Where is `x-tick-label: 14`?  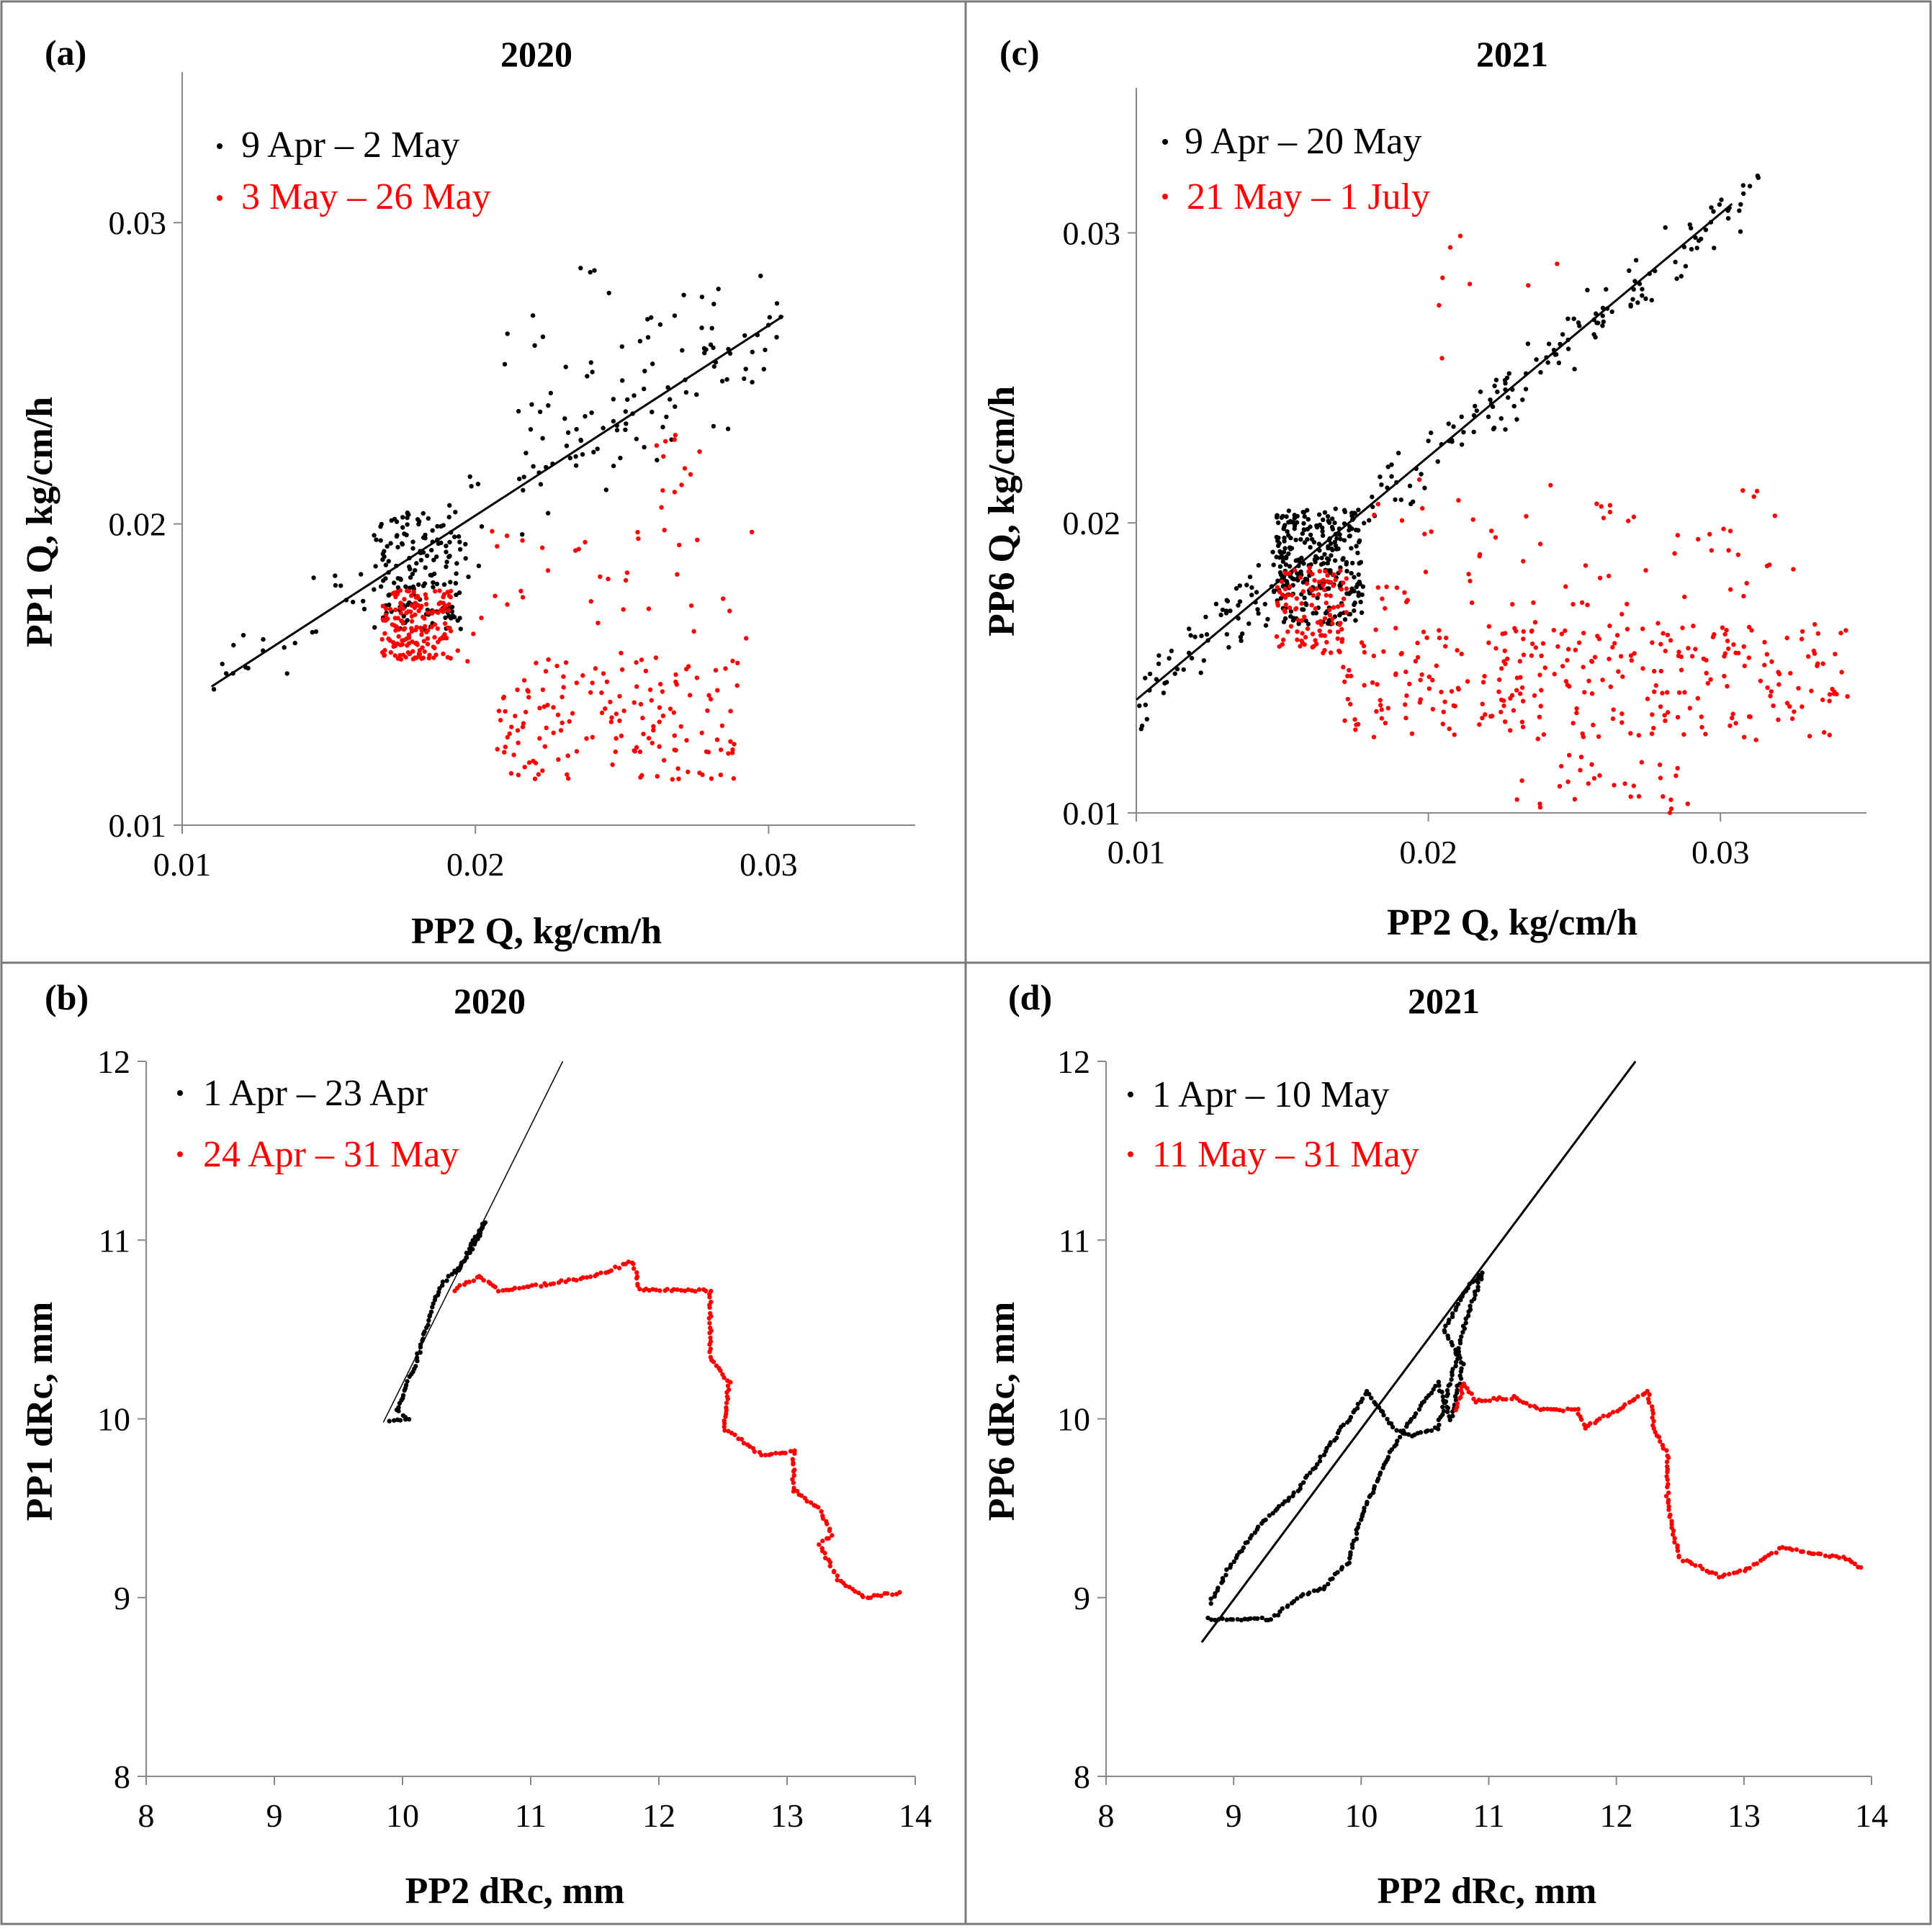 x-tick-label: 14 is located at coordinates (1872, 1815).